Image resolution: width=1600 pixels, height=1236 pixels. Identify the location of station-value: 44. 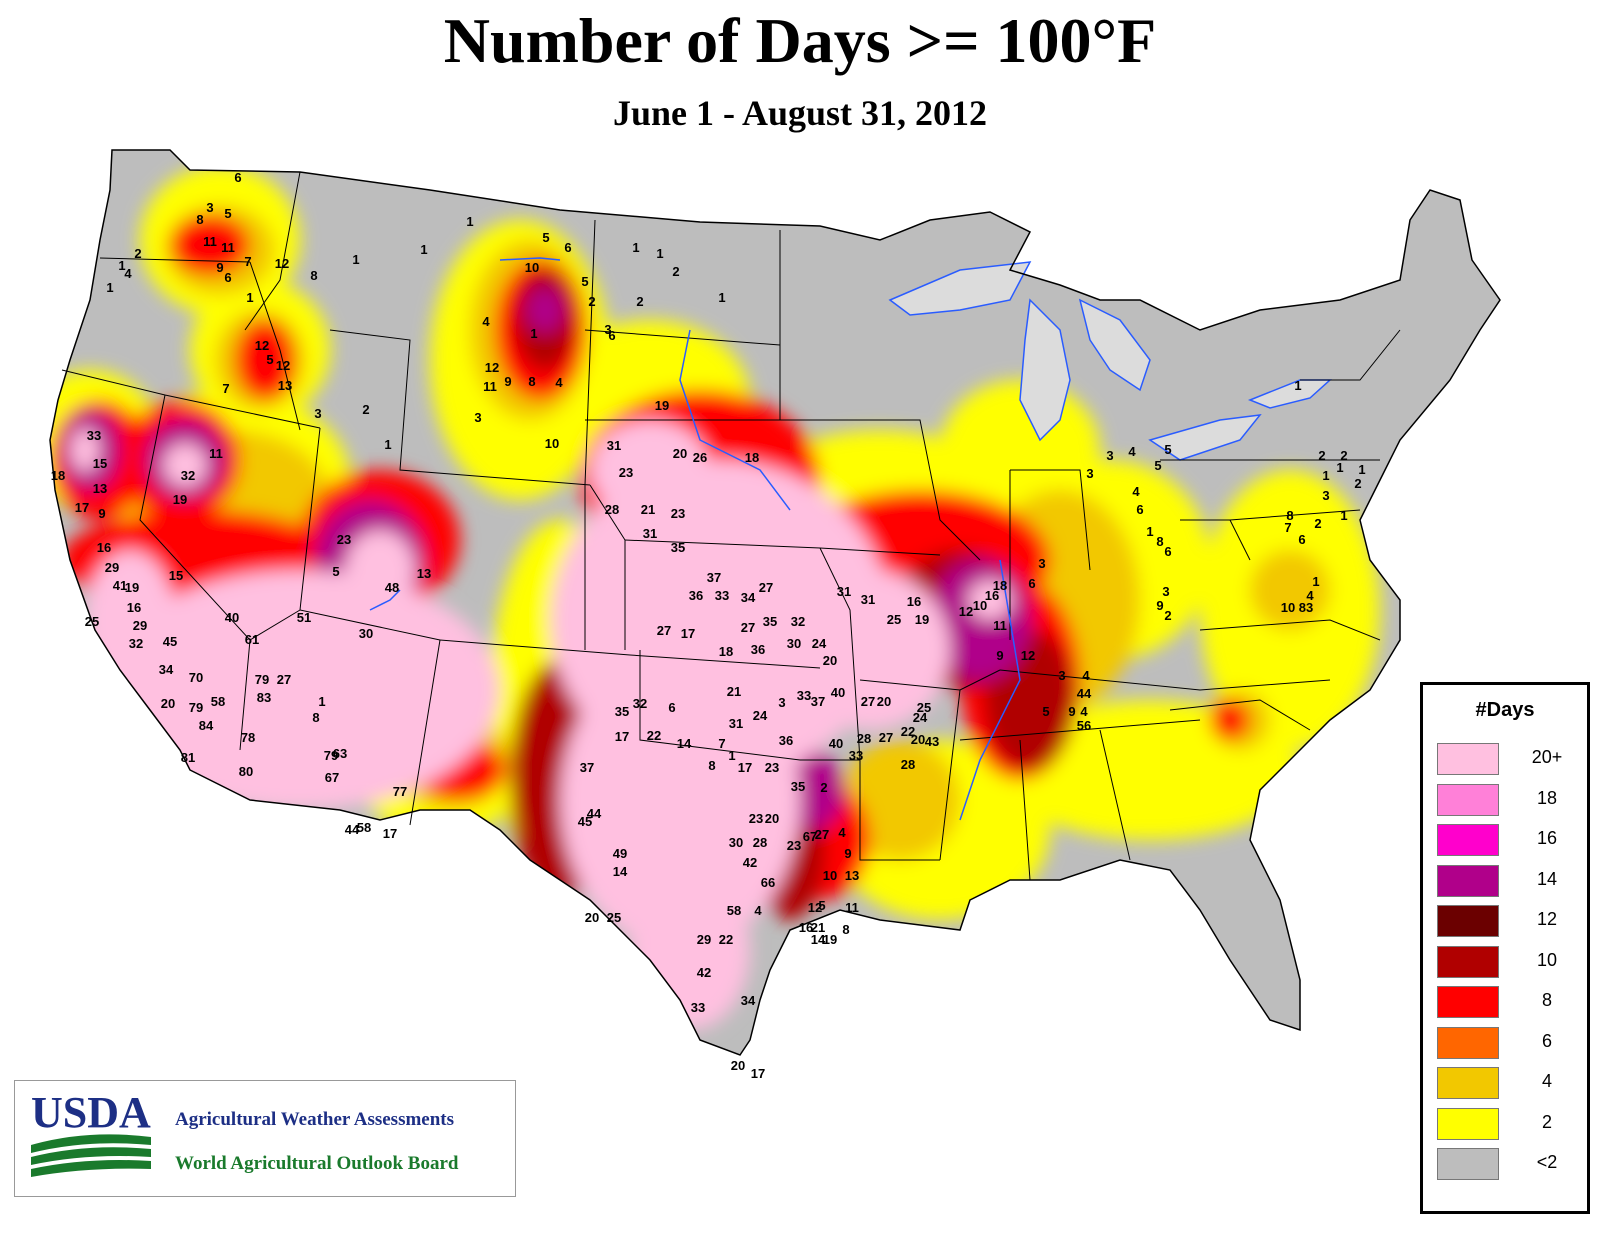
(352, 829).